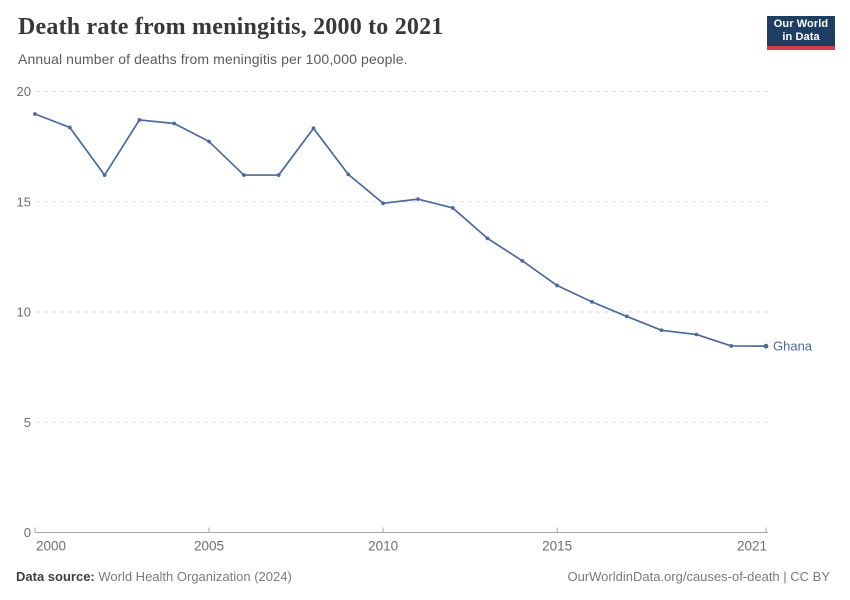  What do you see at coordinates (557, 285) in the screenshot?
I see `data-point-ghana-2015` at bounding box center [557, 285].